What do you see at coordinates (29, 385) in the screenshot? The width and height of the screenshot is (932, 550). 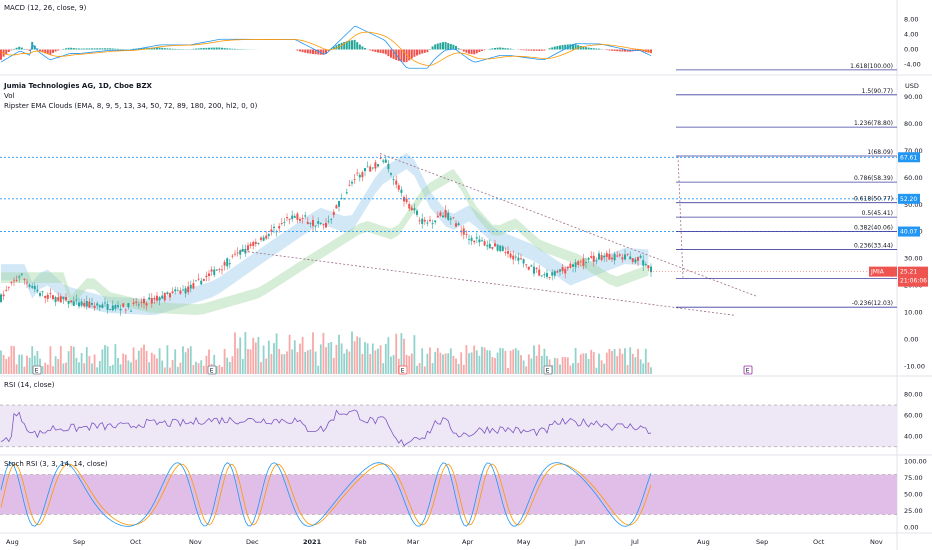 I see `rsi-title: RSI (14, close)` at bounding box center [29, 385].